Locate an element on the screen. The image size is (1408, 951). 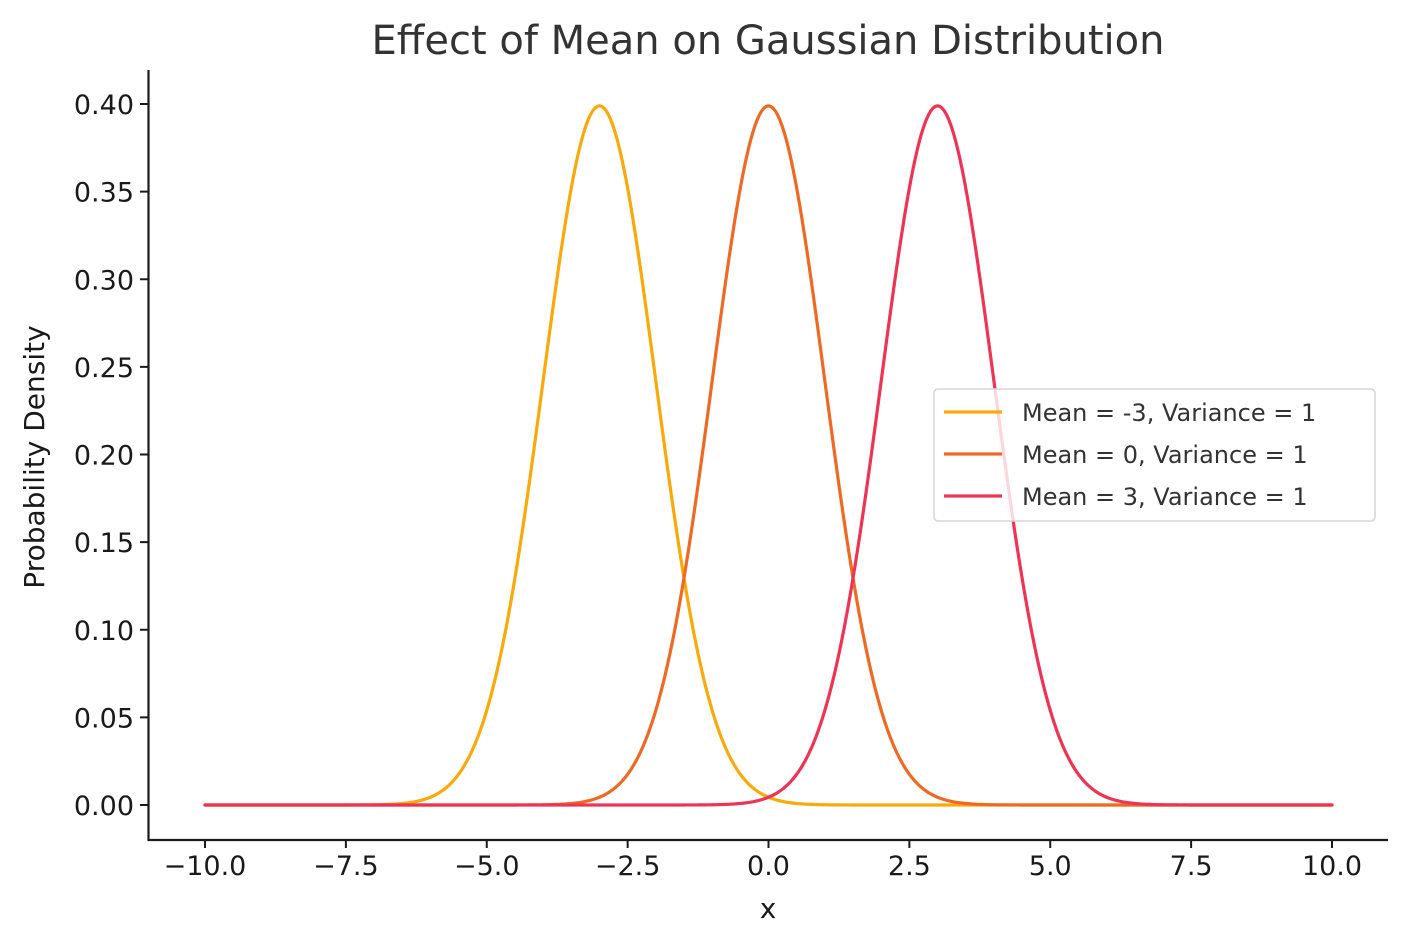
legend-label-2: Mean = 0, Variance = 1 is located at coordinates (1165, 455).